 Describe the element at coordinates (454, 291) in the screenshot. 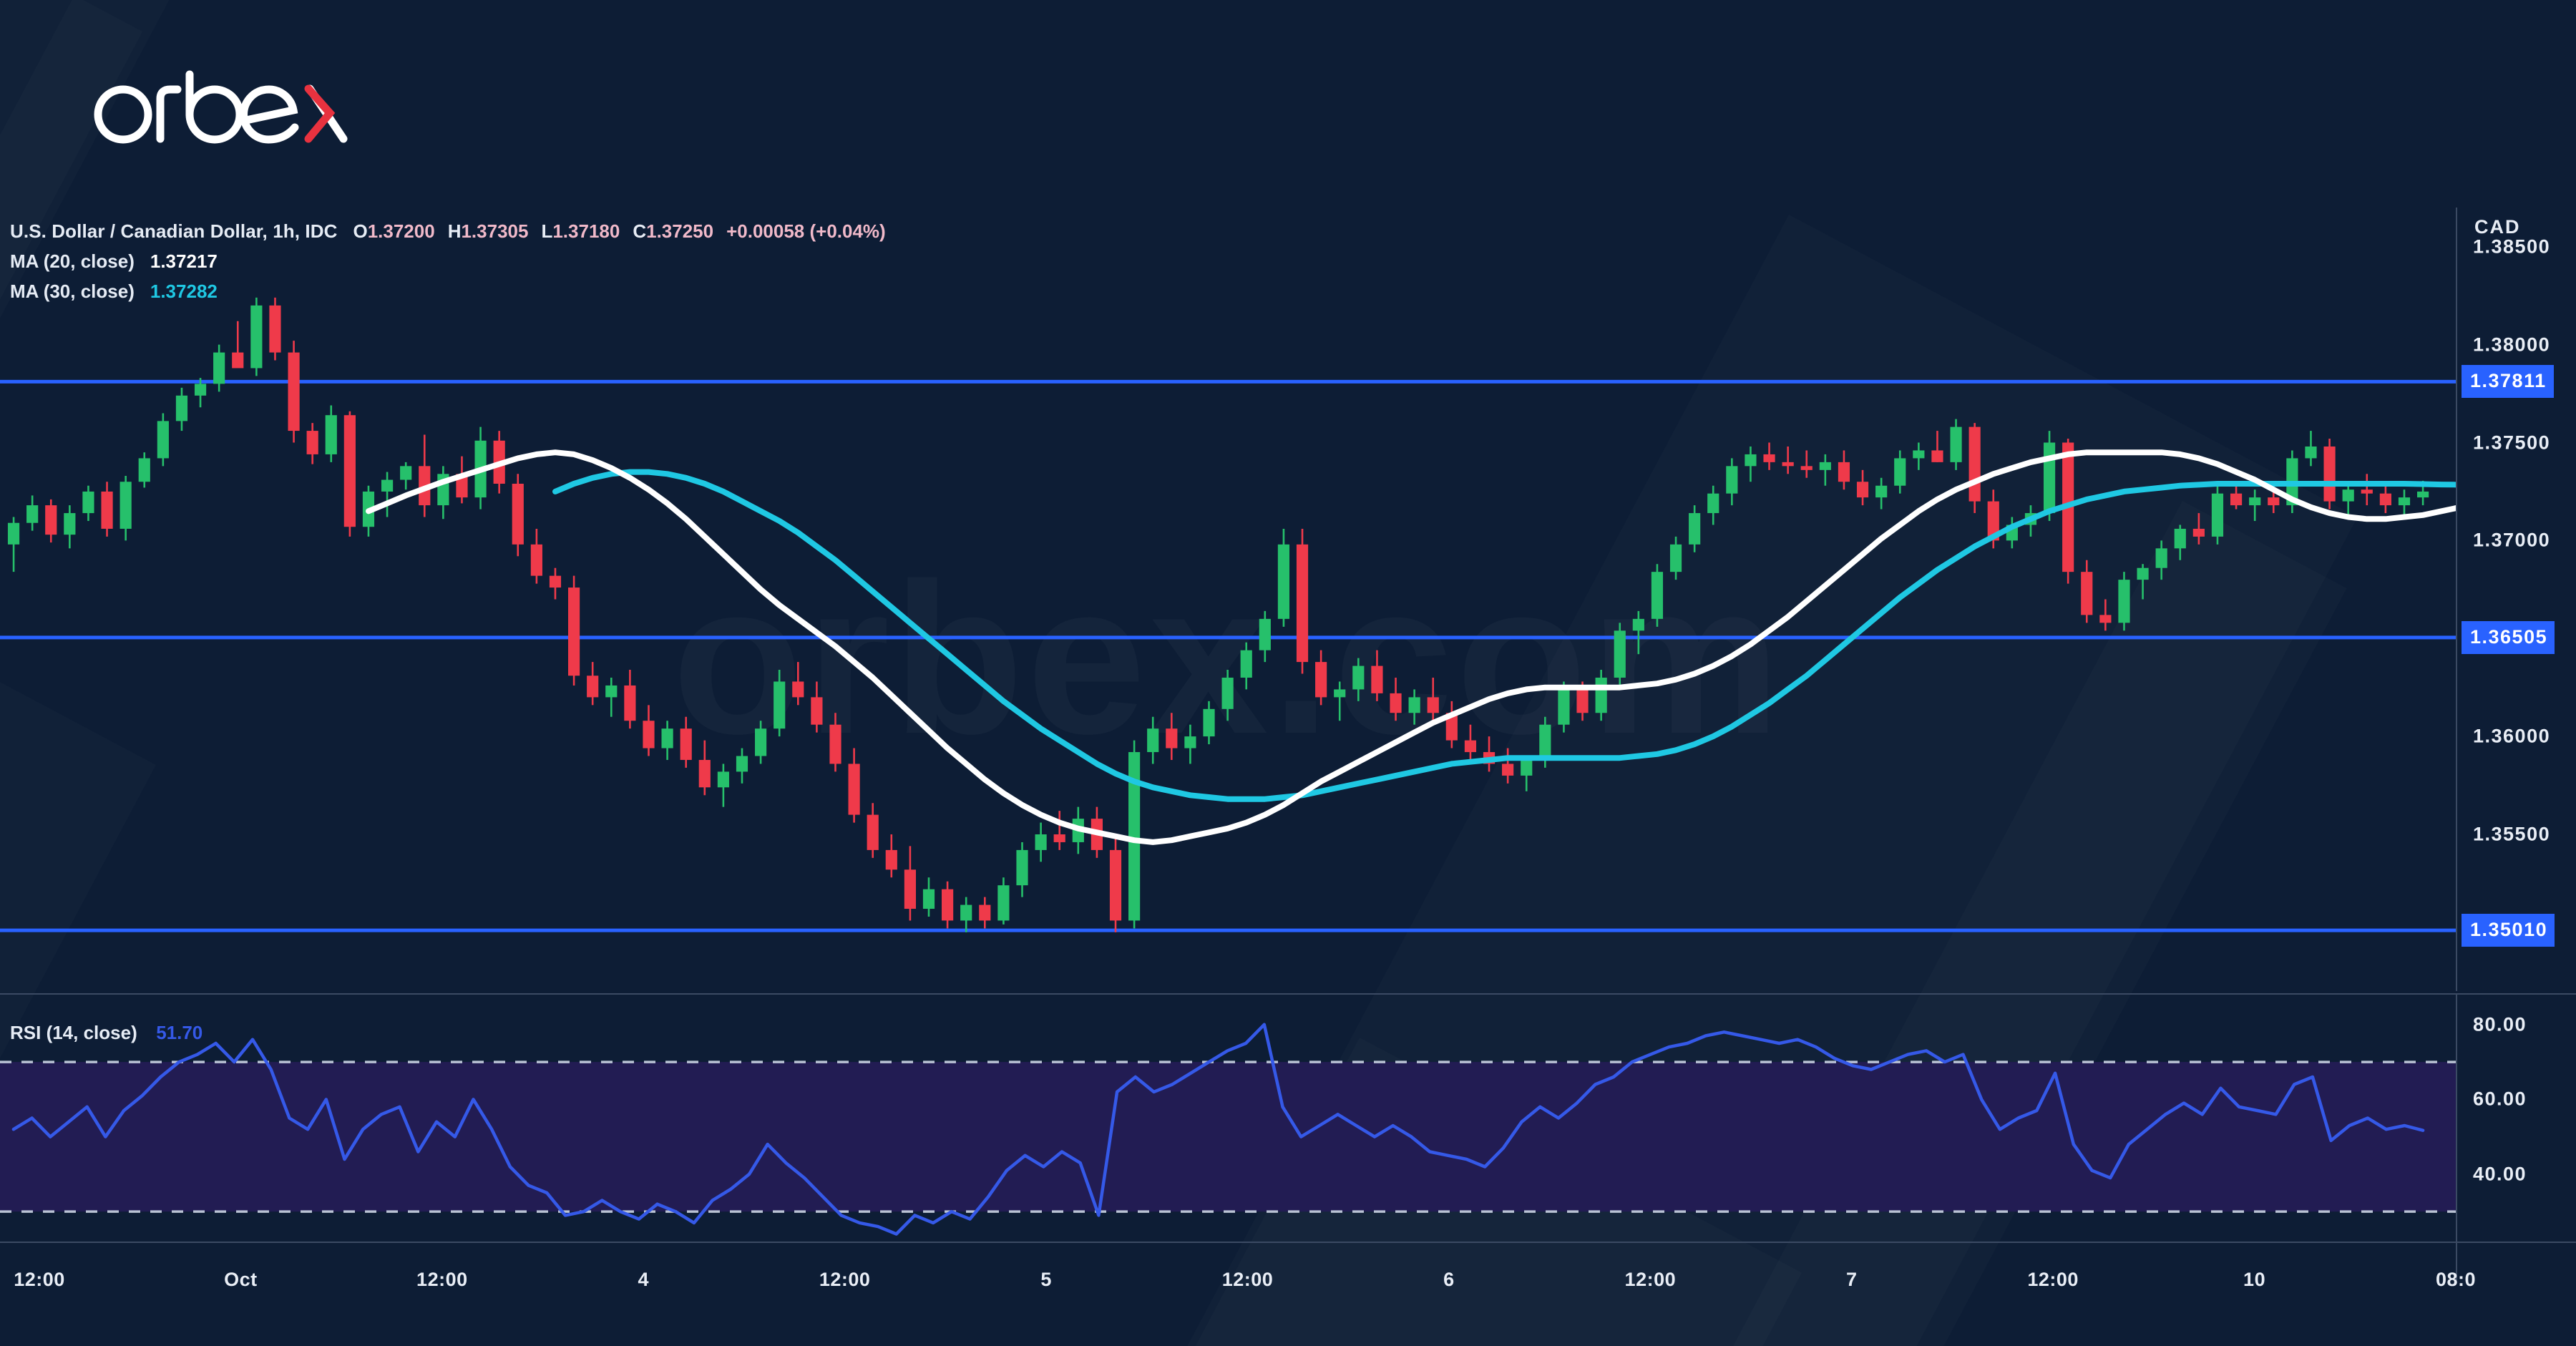

I see `ma30-row: MA (30, close) 1.37282` at that location.